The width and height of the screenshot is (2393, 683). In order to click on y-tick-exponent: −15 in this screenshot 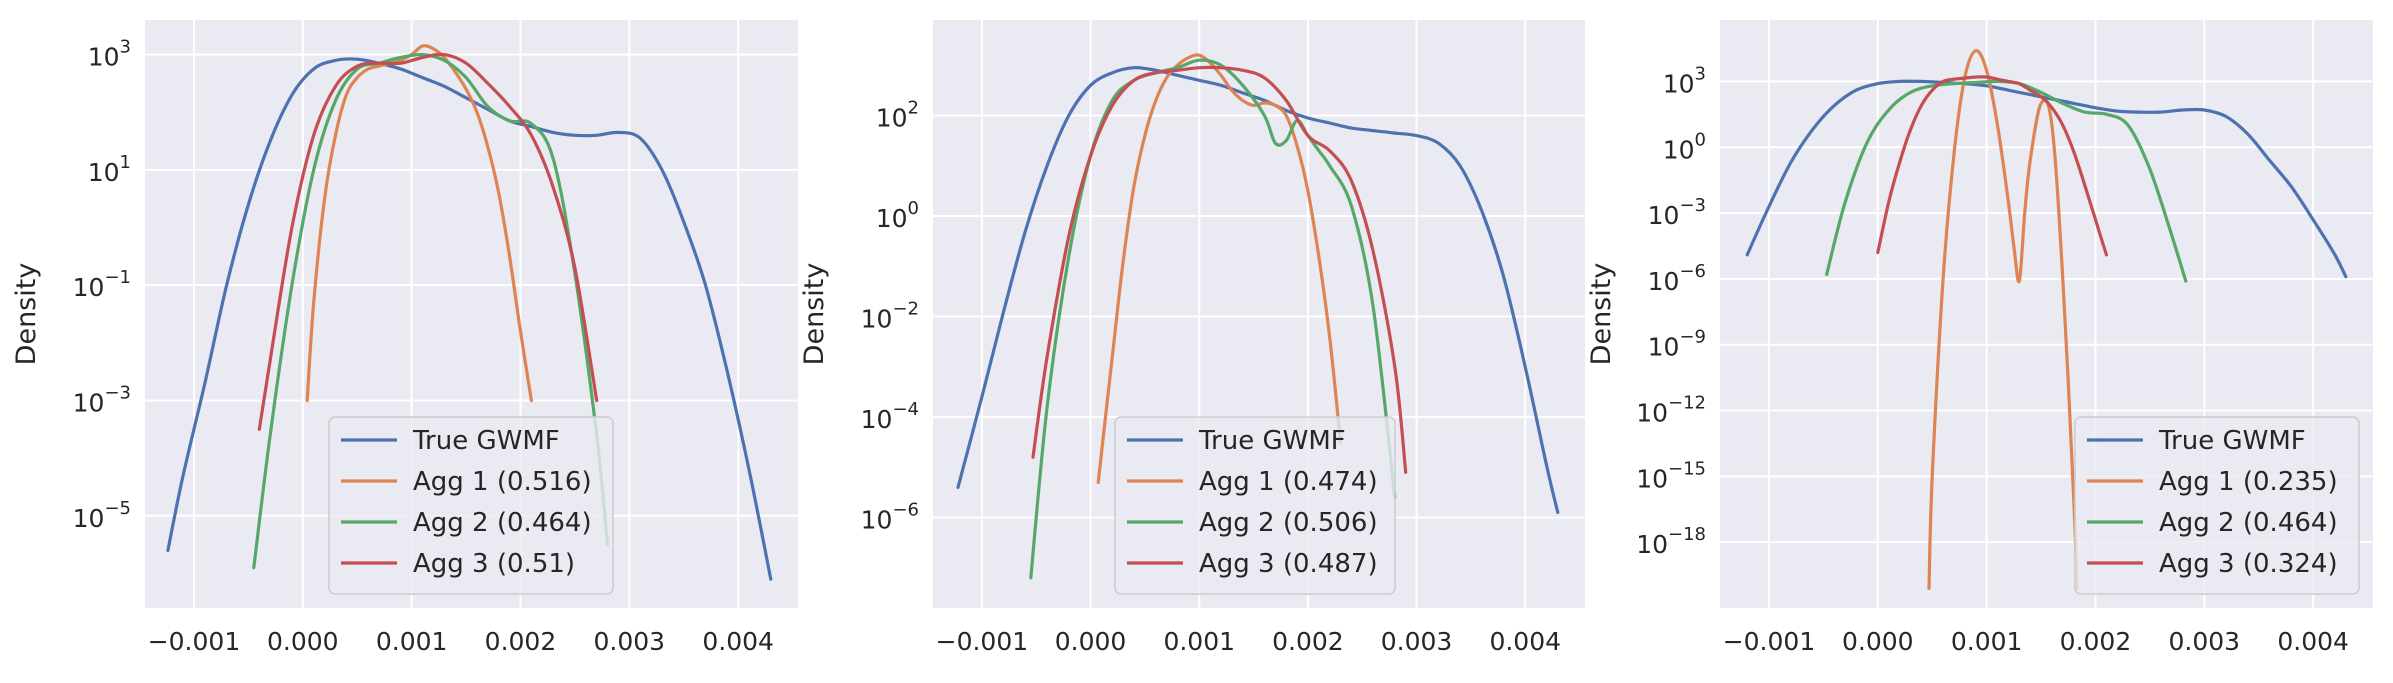, I will do `click(1687, 468)`.